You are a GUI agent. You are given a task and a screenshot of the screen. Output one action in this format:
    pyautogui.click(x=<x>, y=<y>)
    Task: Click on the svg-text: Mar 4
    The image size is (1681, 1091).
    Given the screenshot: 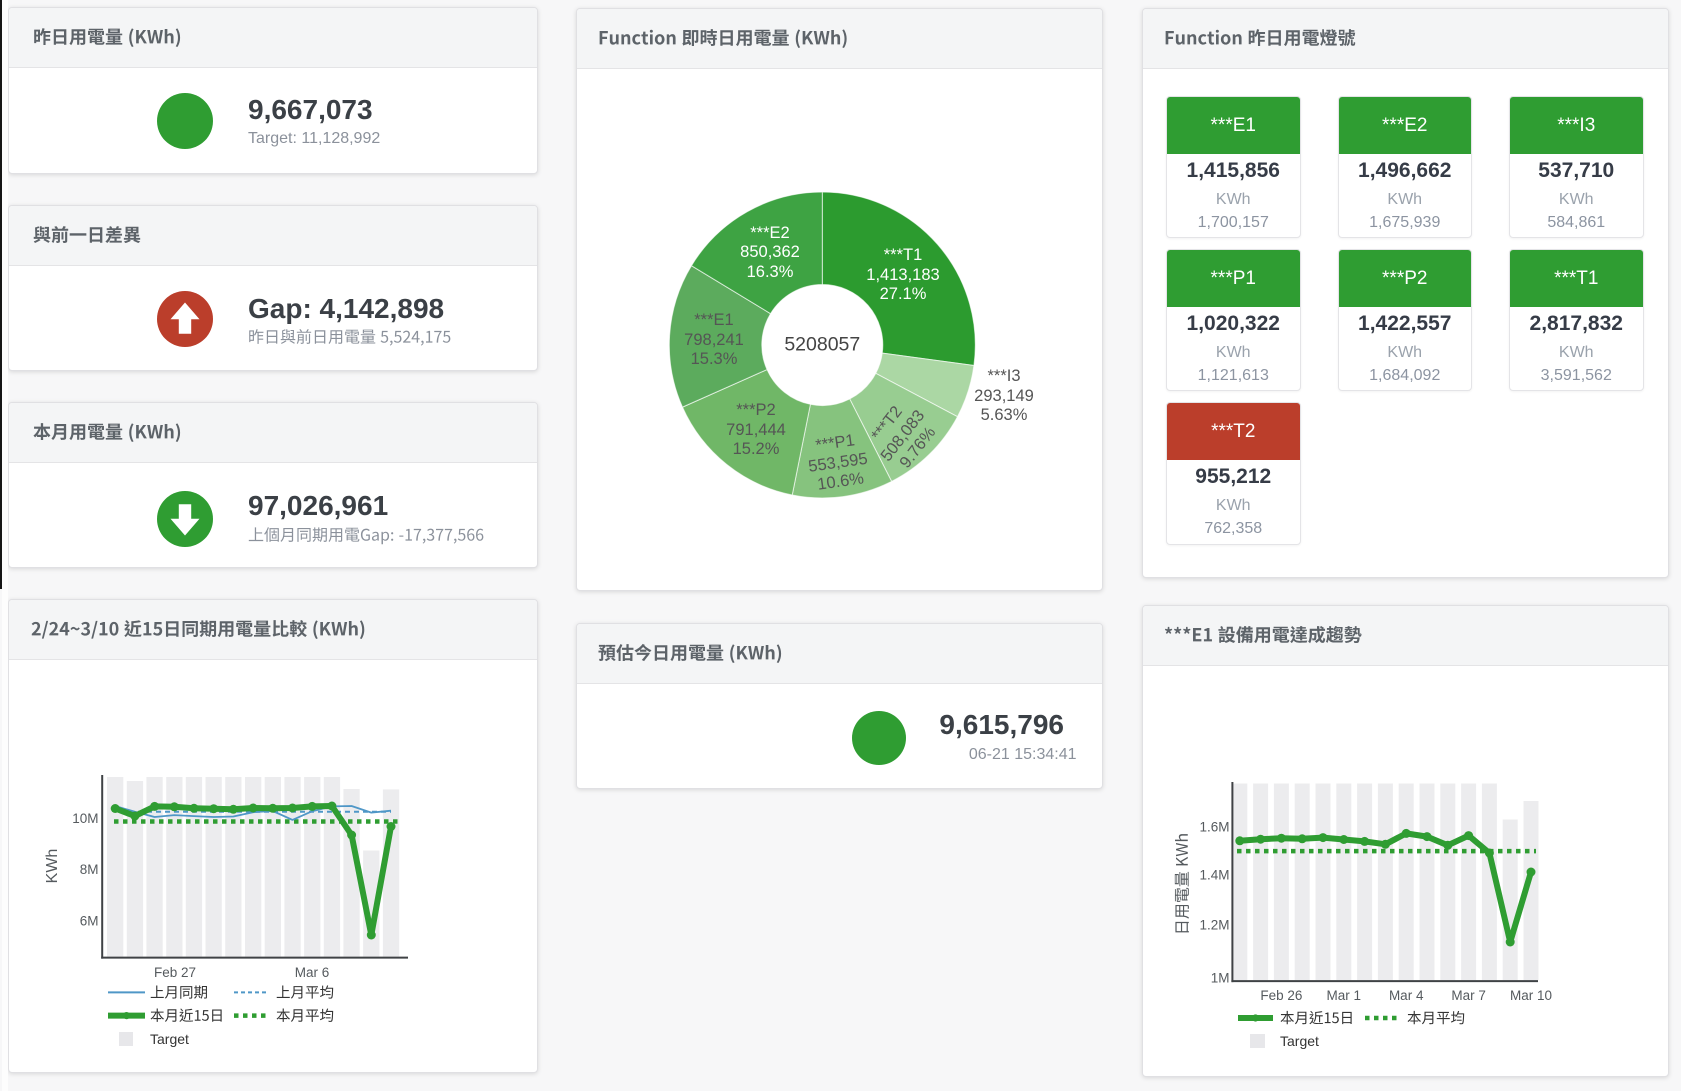 What is the action you would take?
    pyautogui.click(x=1406, y=995)
    